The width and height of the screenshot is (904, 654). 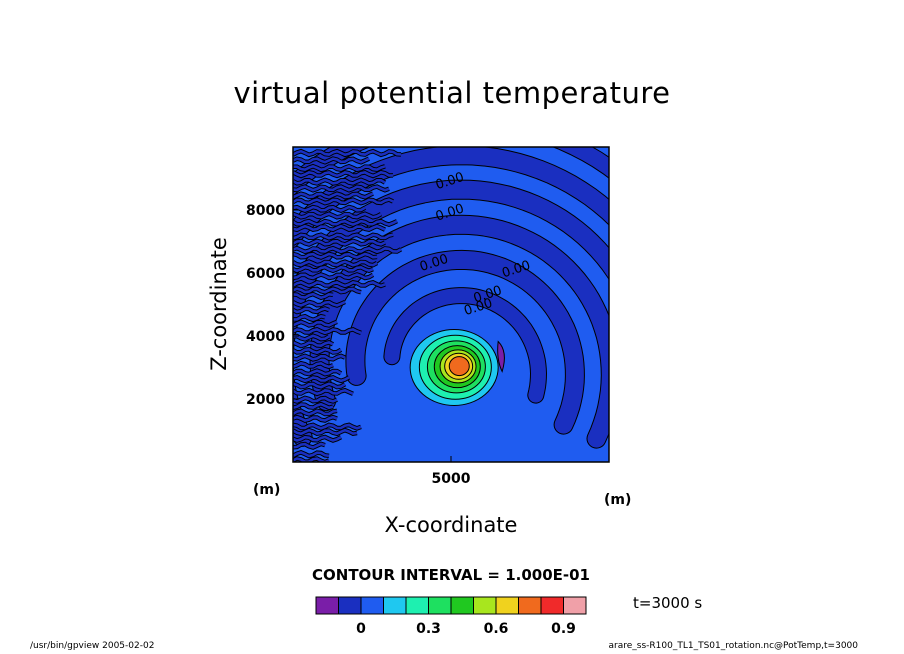 I want to click on colorbar-tick-label: 0.9, so click(x=563, y=629).